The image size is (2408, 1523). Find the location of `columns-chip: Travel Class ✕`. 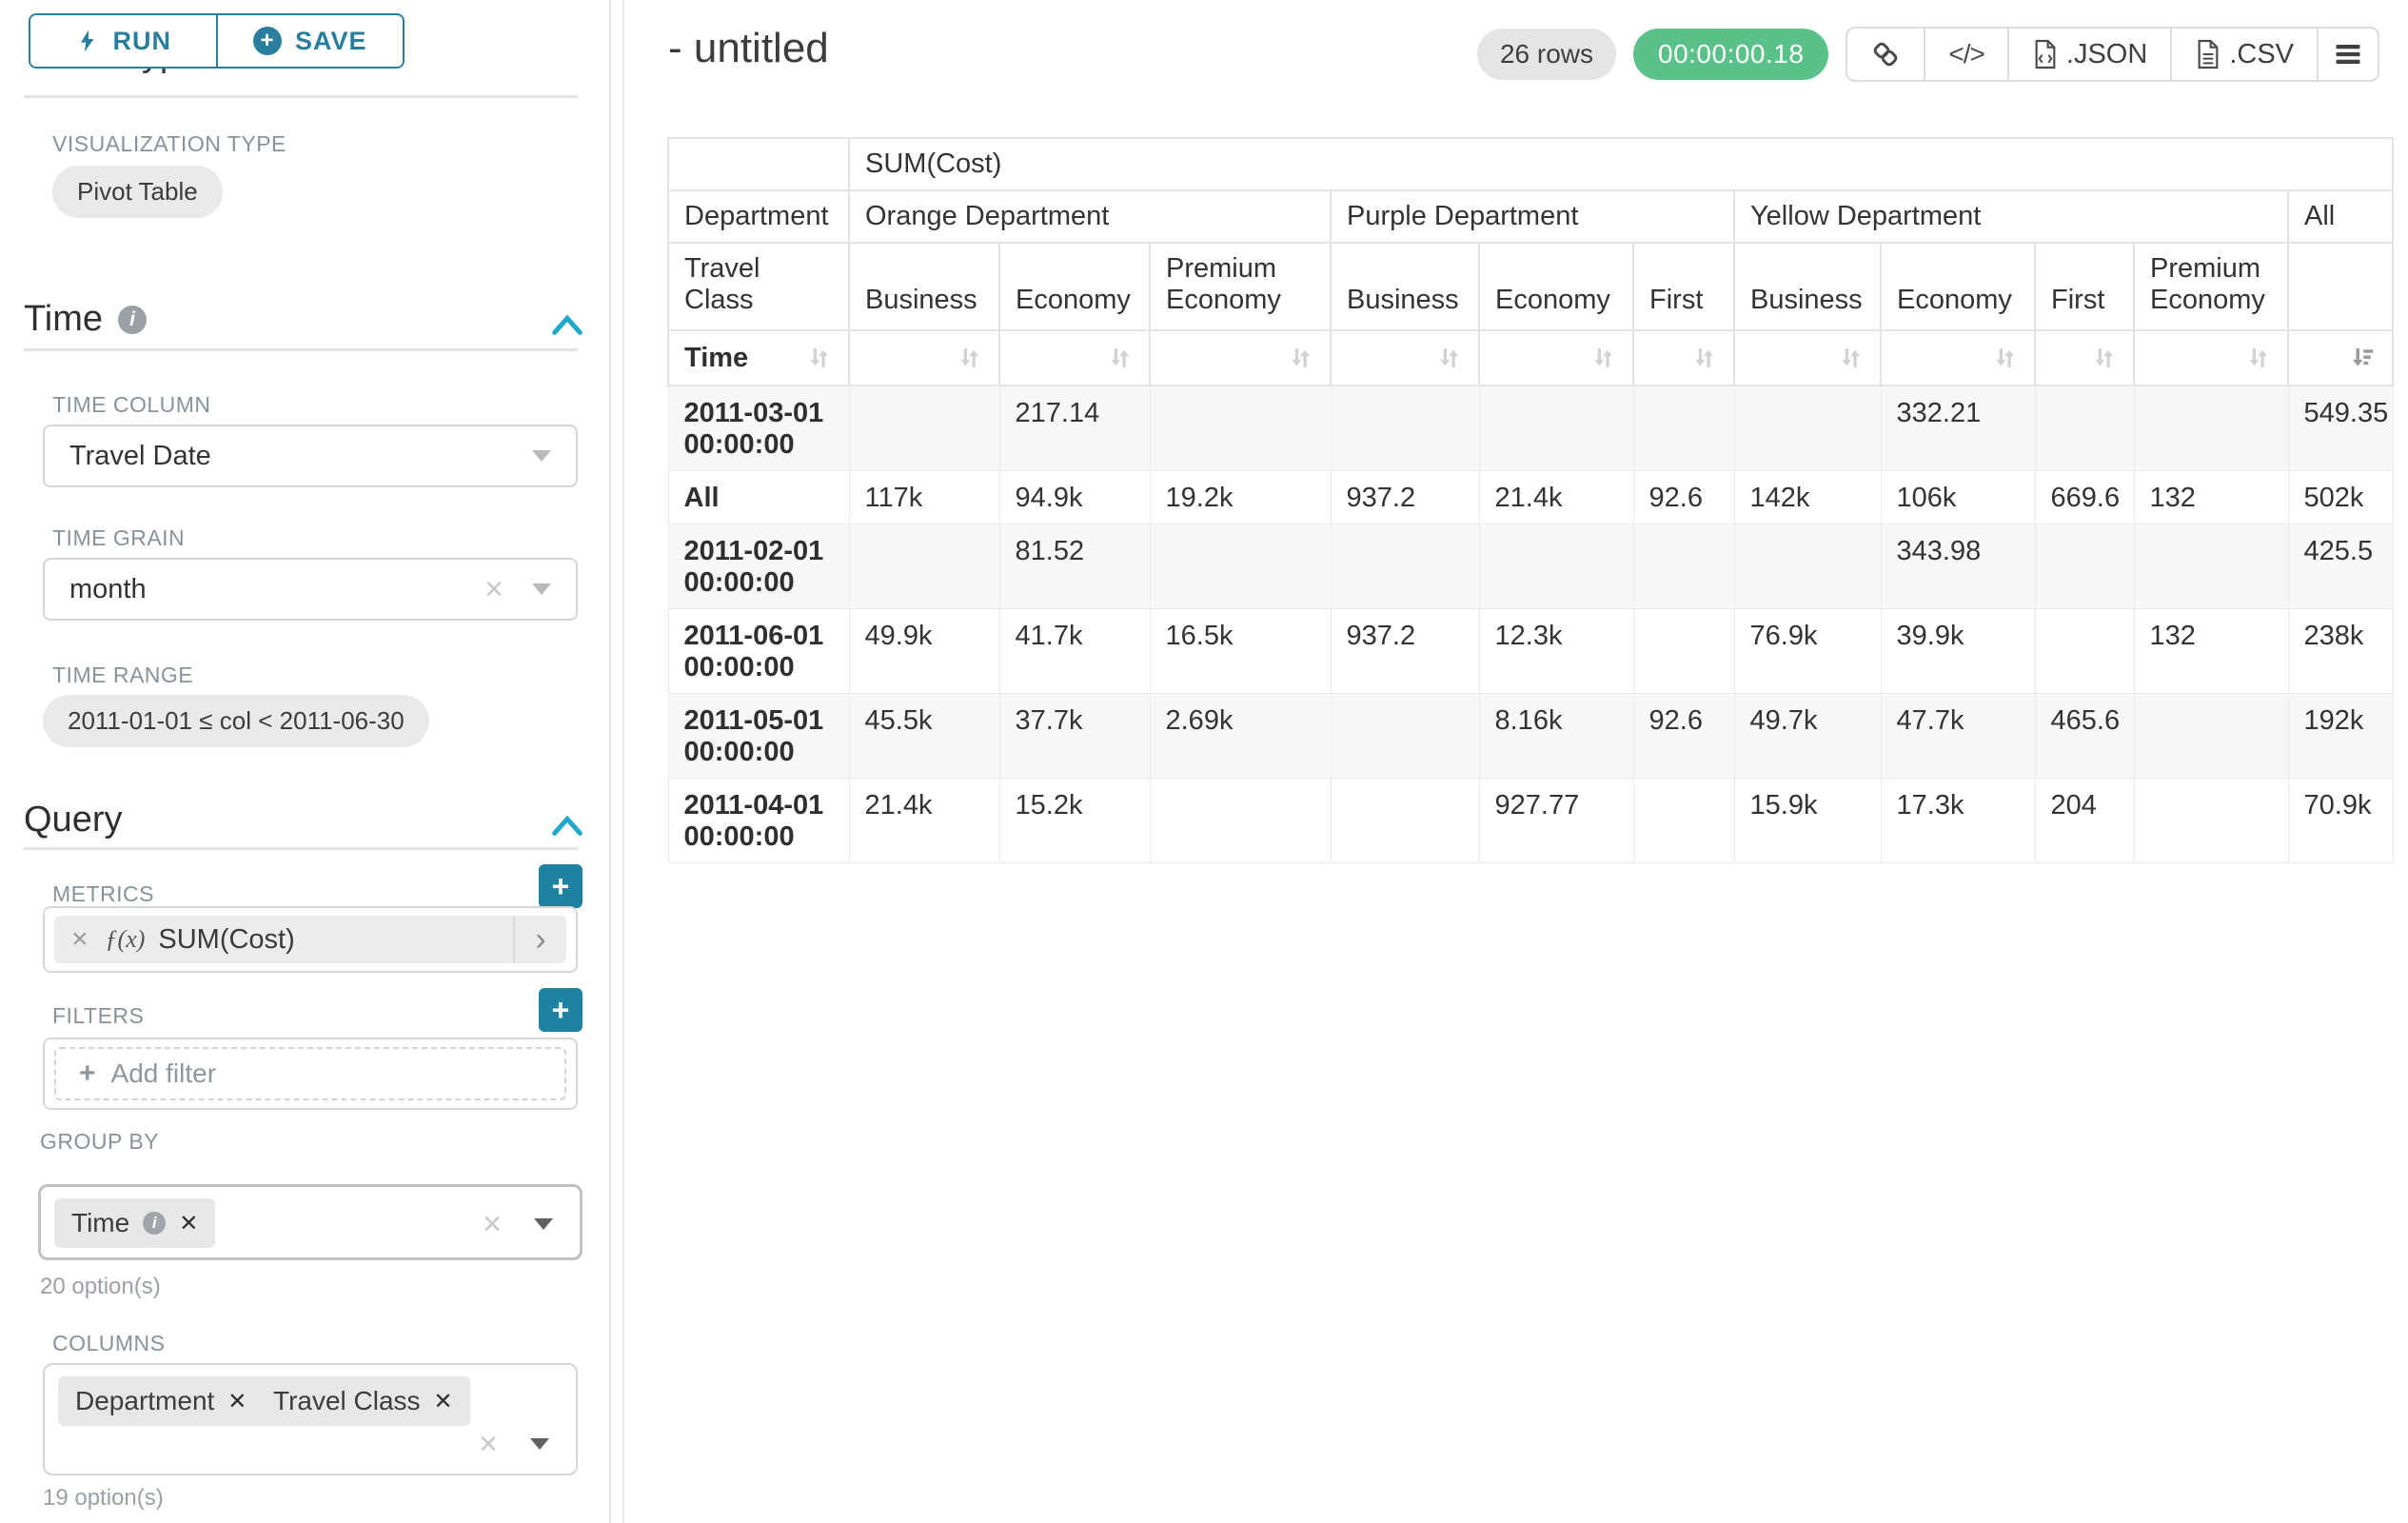

columns-chip: Travel Class ✕ is located at coordinates (363, 1401).